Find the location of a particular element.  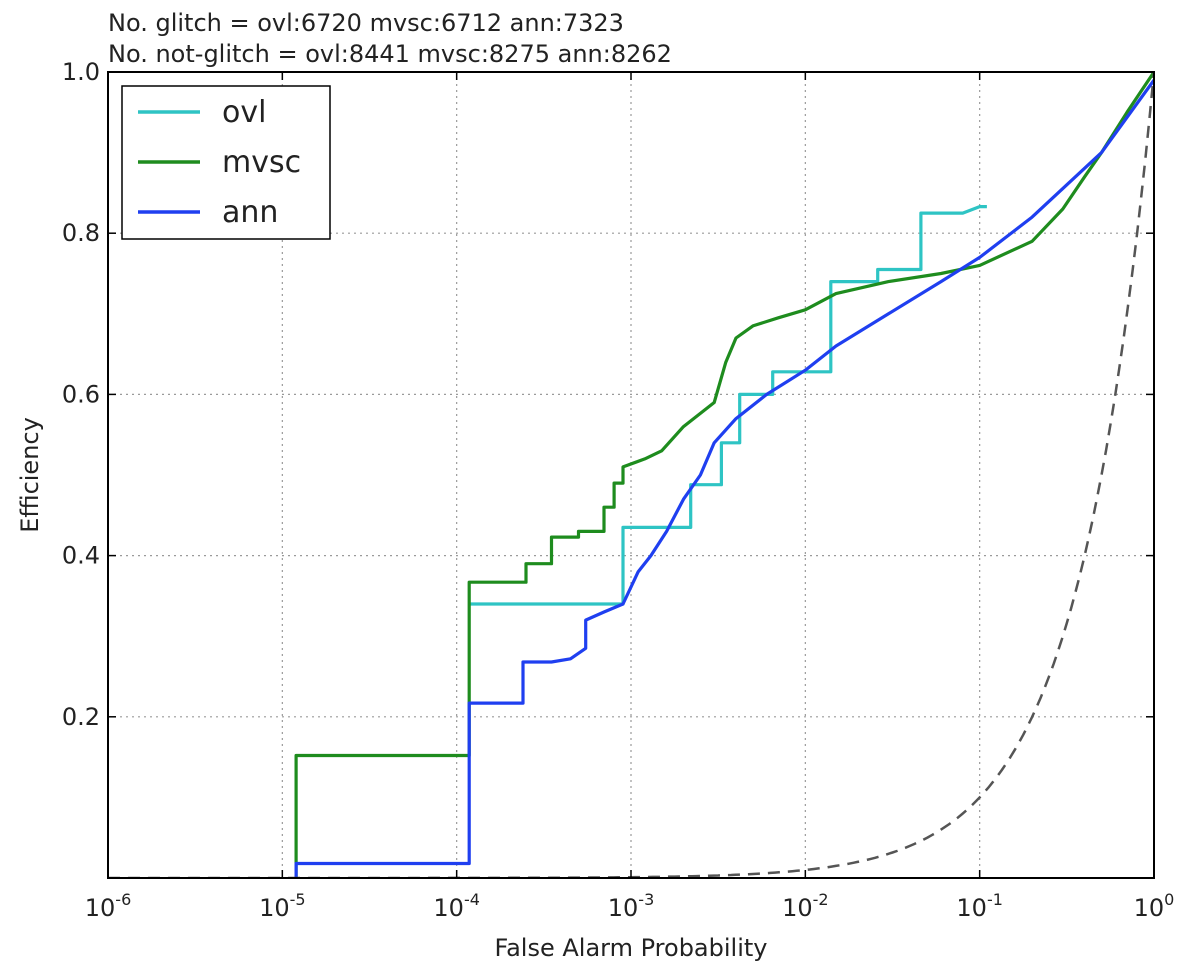

legend-label-mvsc: mvsc is located at coordinates (261, 162).